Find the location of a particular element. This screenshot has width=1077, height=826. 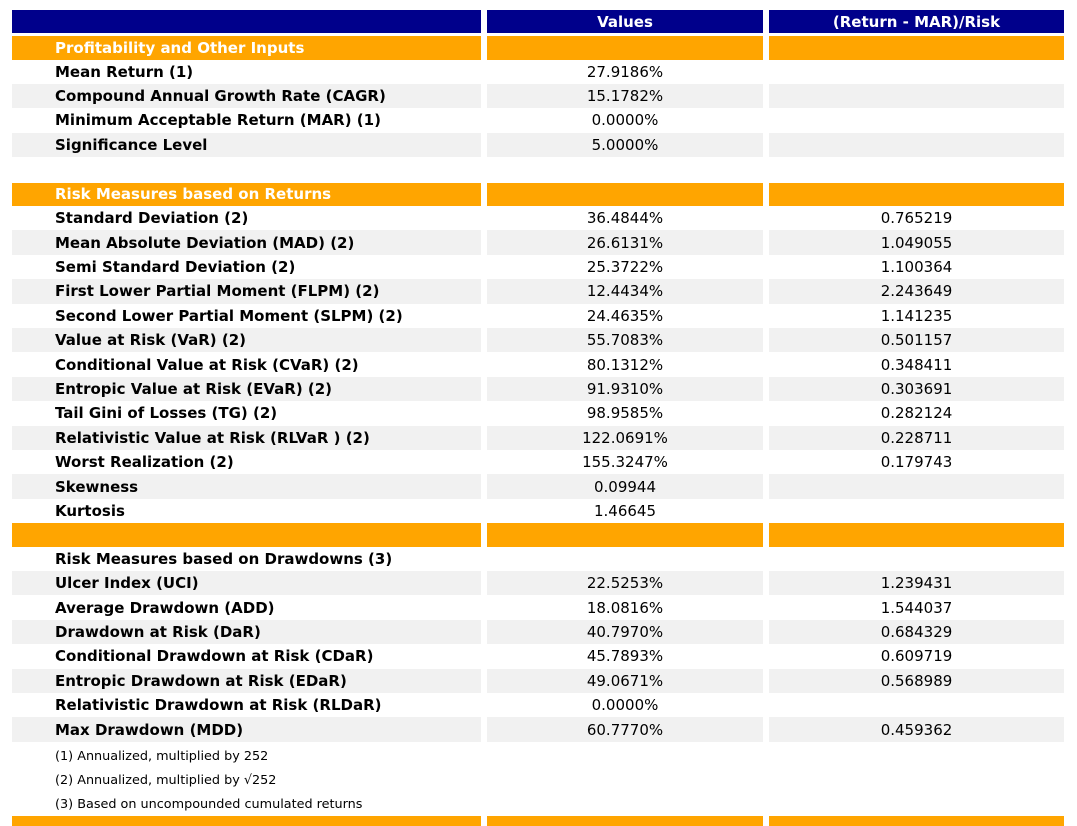

table-row: Skewness 0.09944 is located at coordinates (538, 486).